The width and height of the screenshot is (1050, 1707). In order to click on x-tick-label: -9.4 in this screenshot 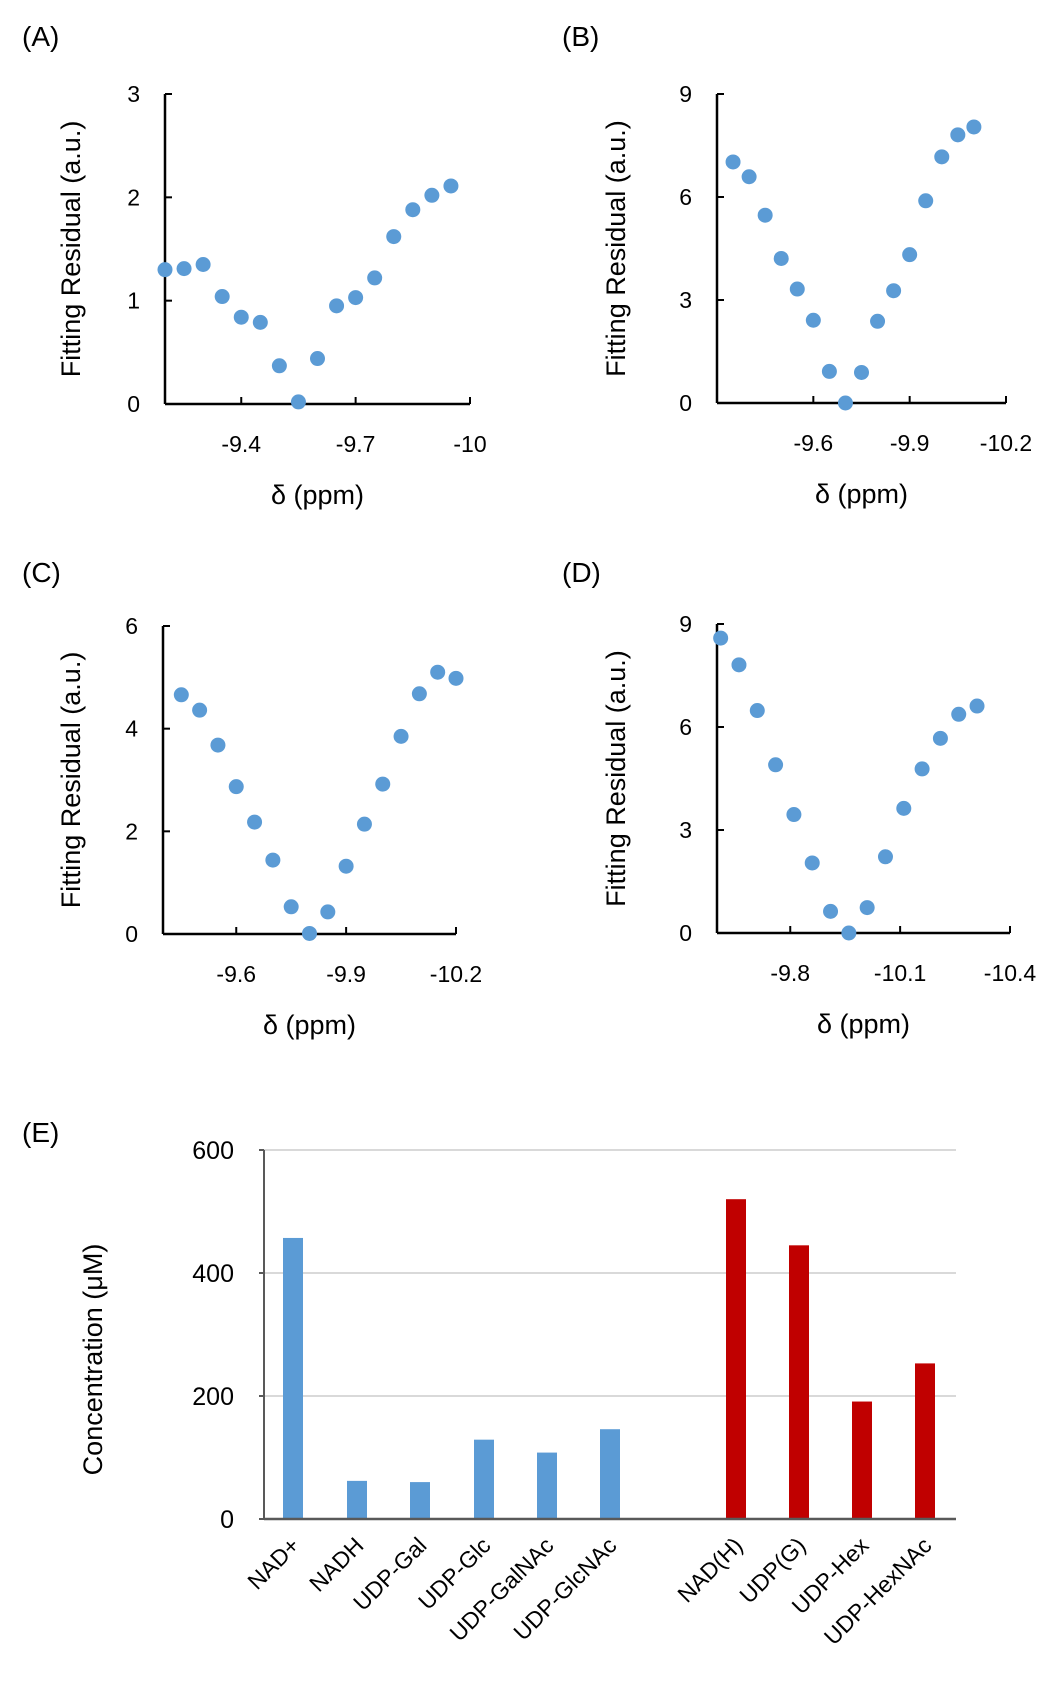, I will do `click(241, 444)`.